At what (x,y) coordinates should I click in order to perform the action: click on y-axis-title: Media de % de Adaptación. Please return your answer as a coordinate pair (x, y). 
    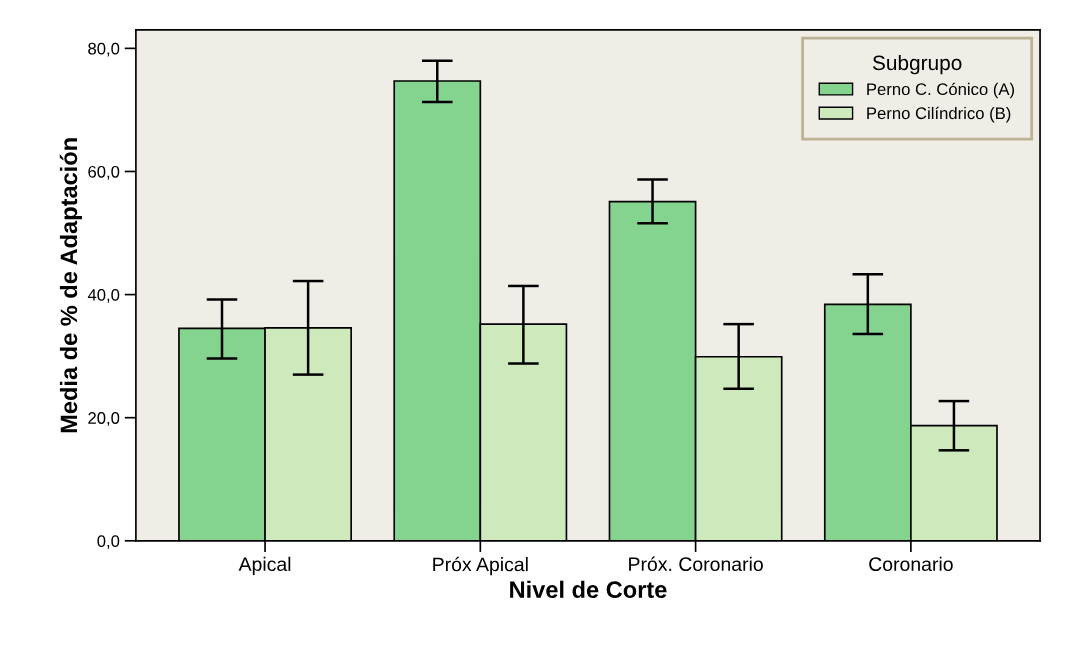
    Looking at the image, I should click on (70, 285).